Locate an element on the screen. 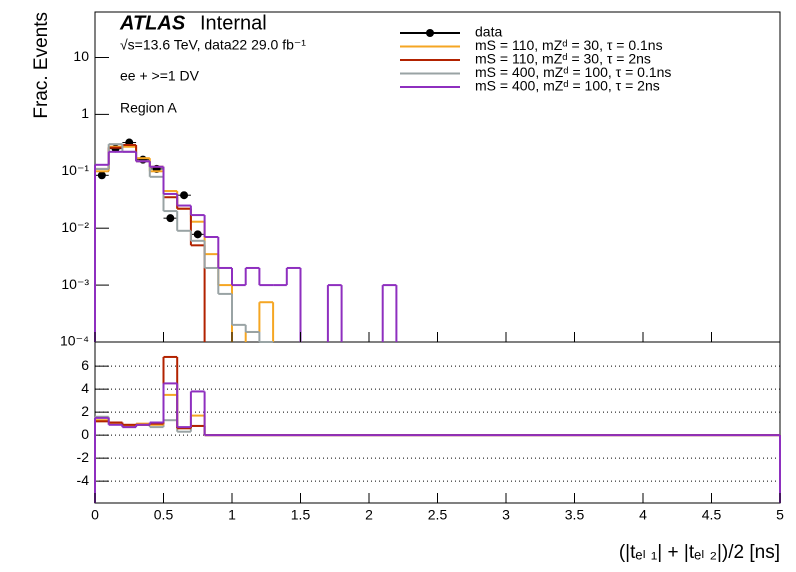  y-tick-label: 10⁻³ is located at coordinates (75, 284).